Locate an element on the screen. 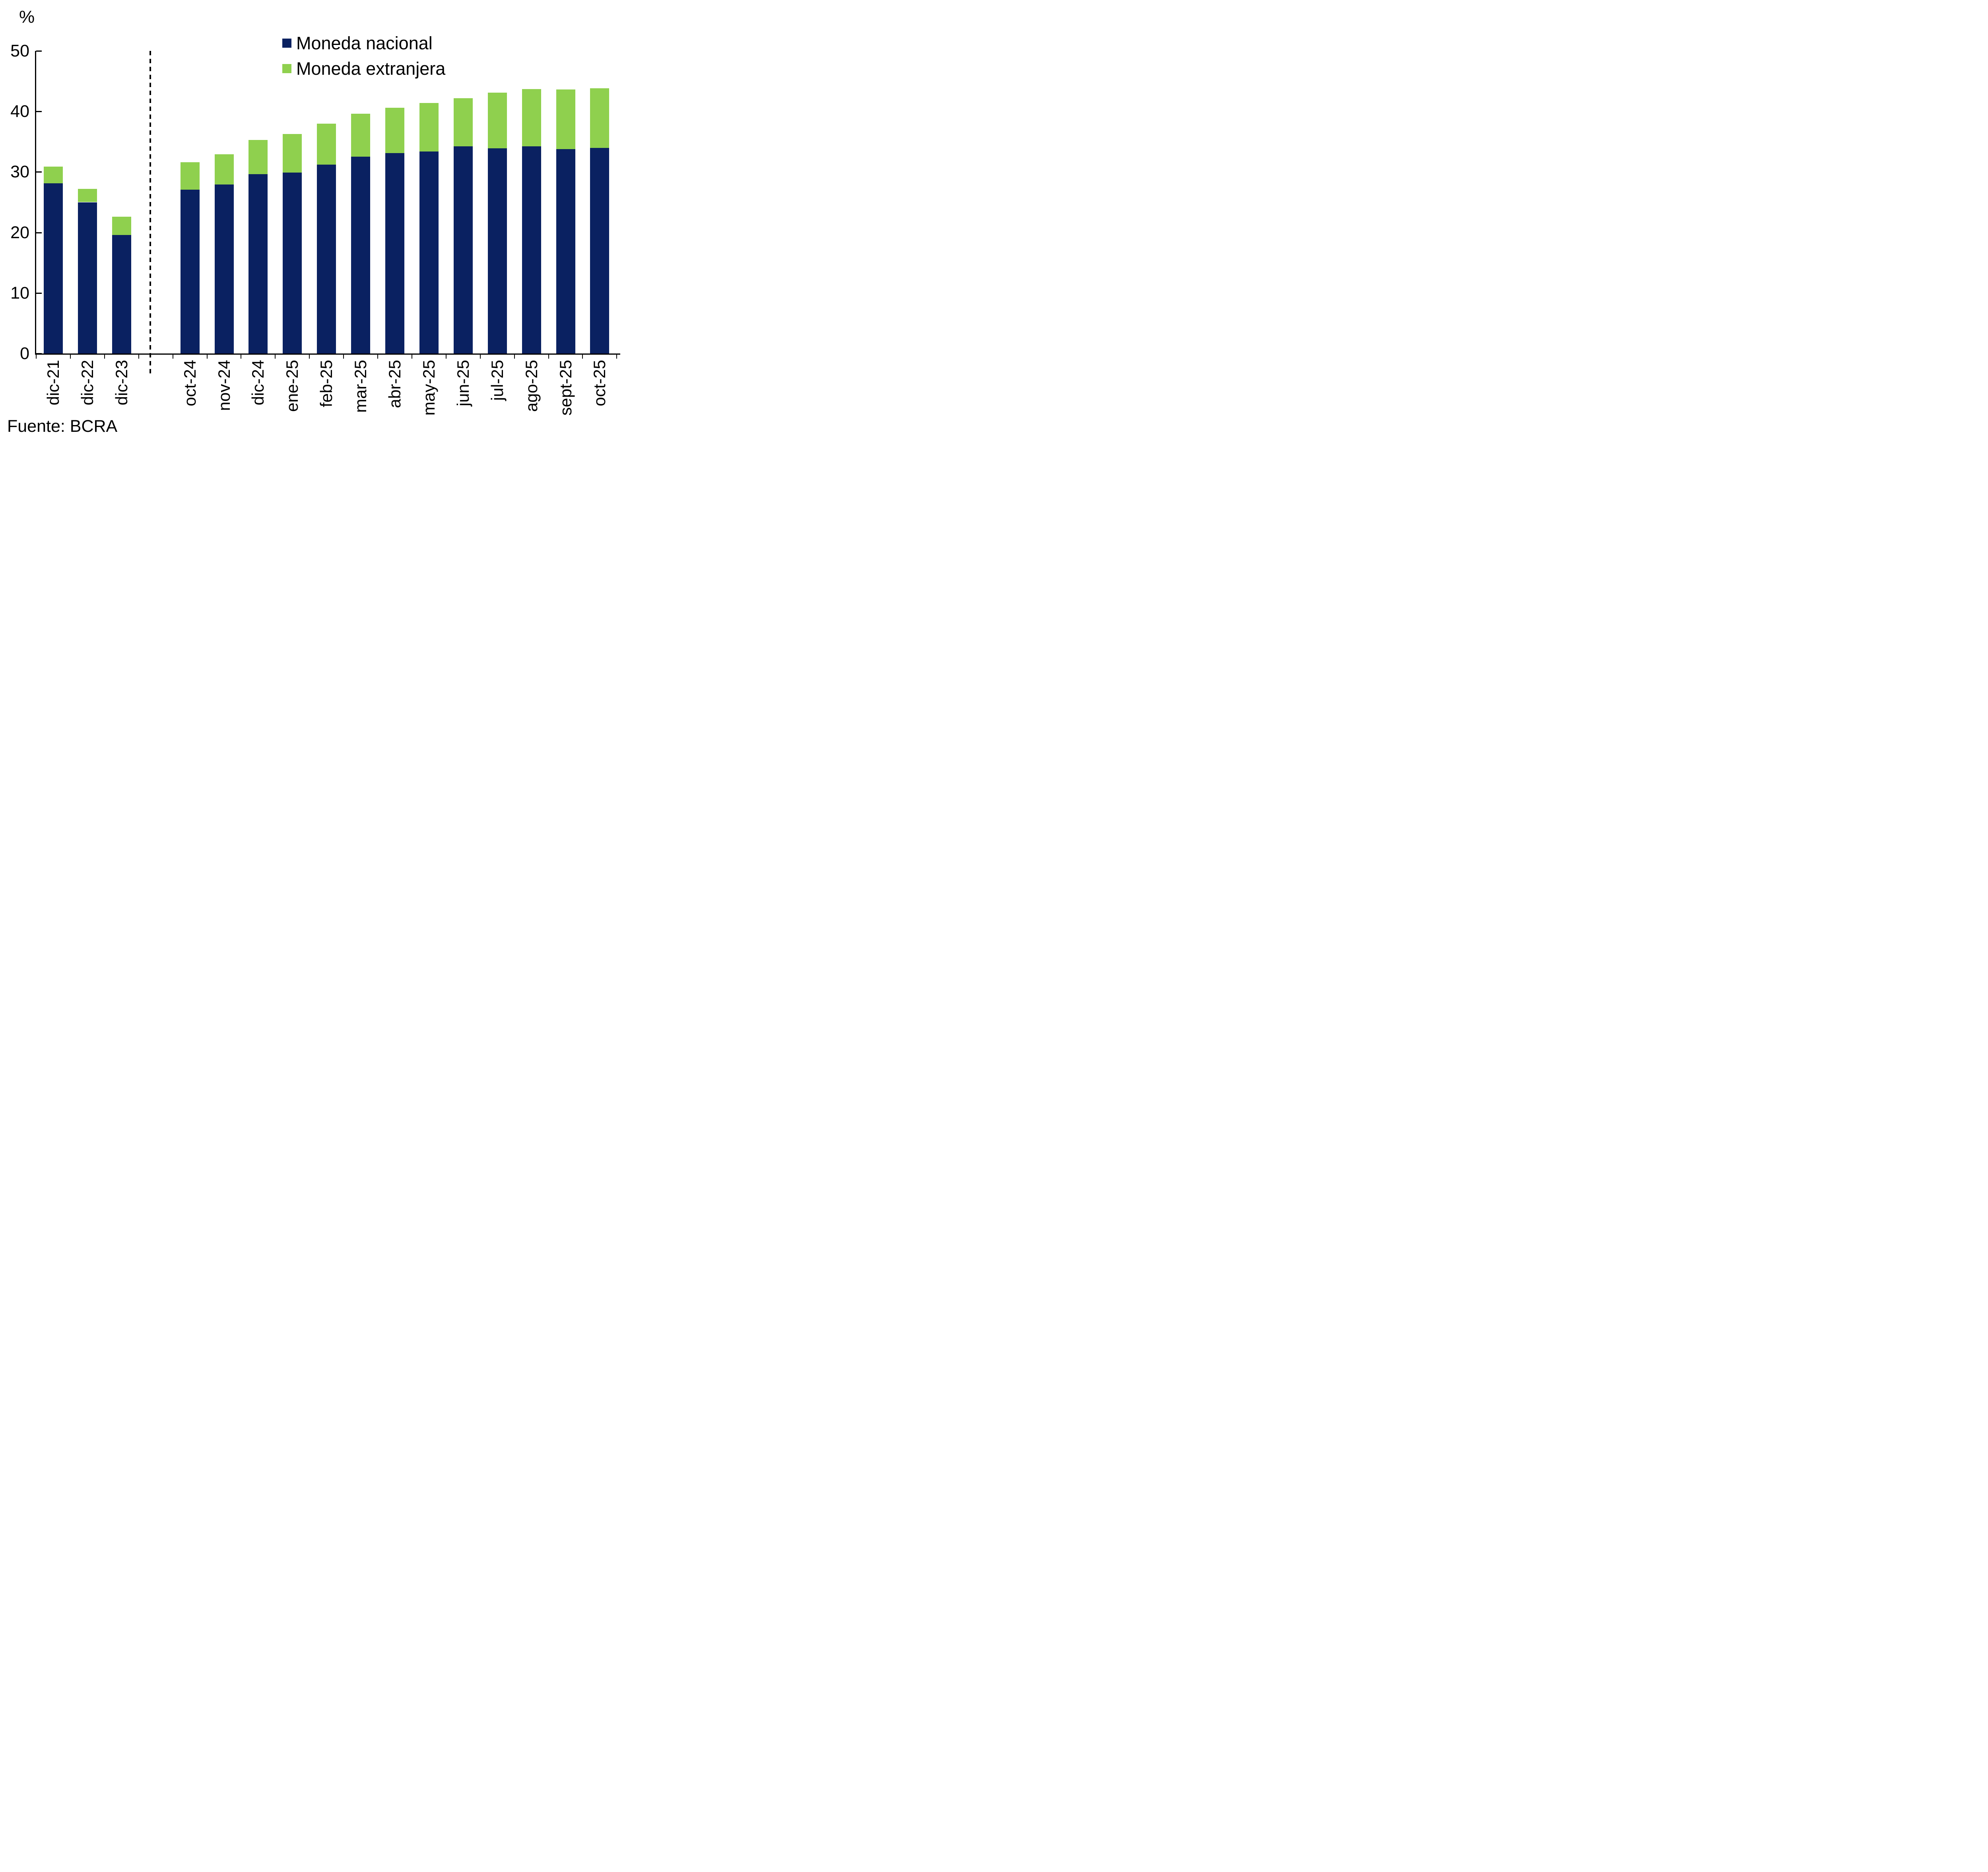  y-axis-label-30: 30 is located at coordinates (19, 172).